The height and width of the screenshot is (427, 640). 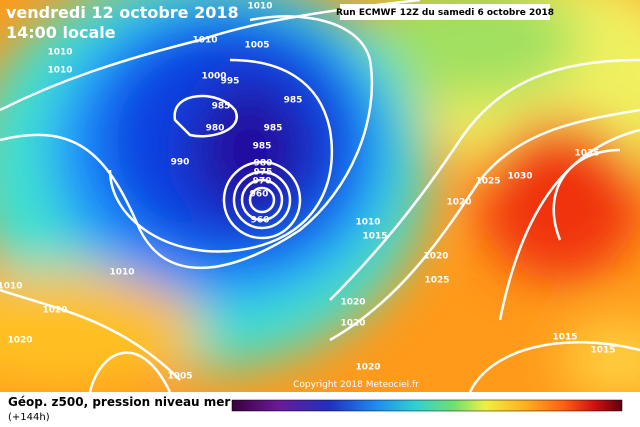 I want to click on isobar-label: 970, so click(x=262, y=182).